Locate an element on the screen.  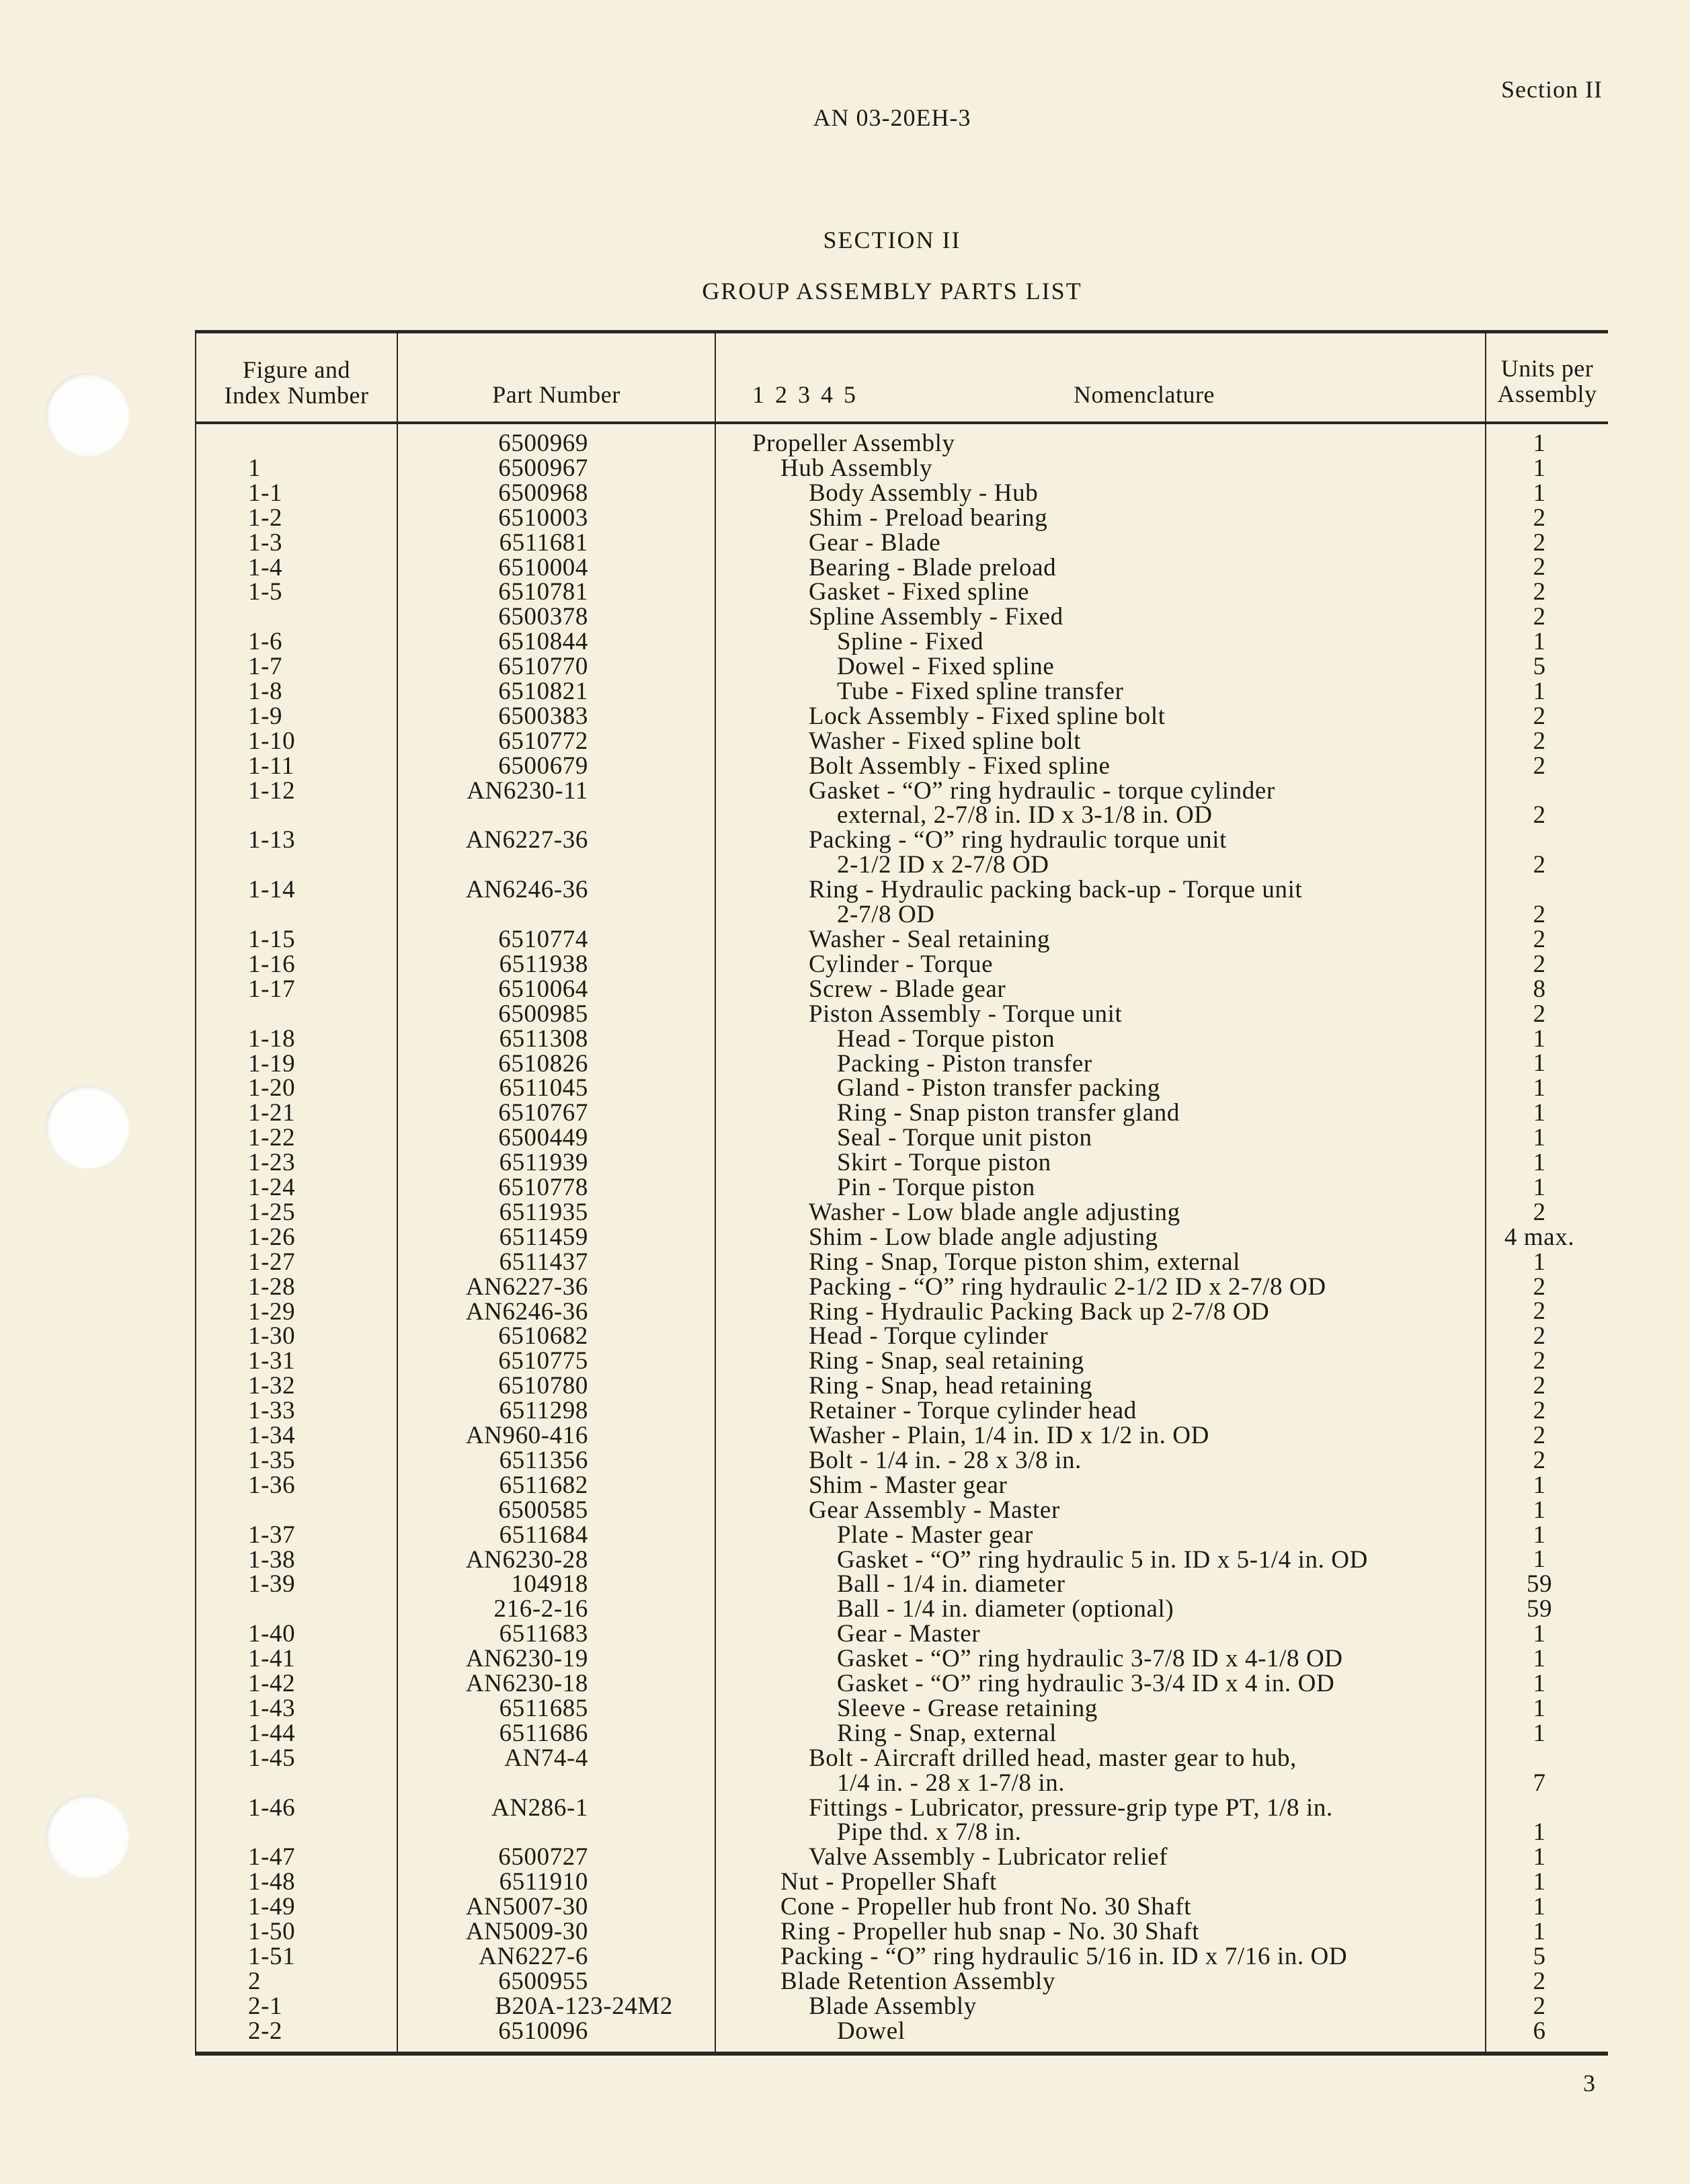
part-number: AN6230-28 is located at coordinates (526, 1559).